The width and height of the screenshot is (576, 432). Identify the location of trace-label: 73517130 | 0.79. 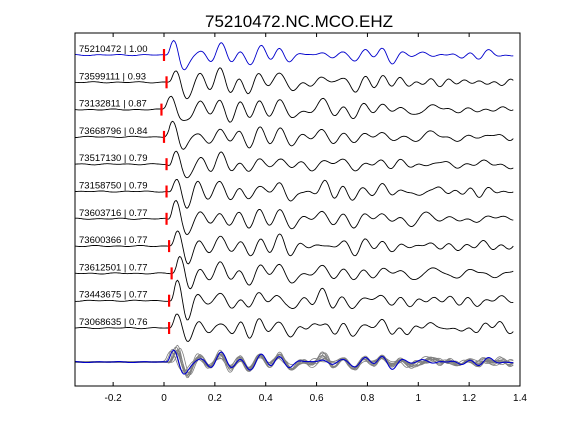
(113, 158).